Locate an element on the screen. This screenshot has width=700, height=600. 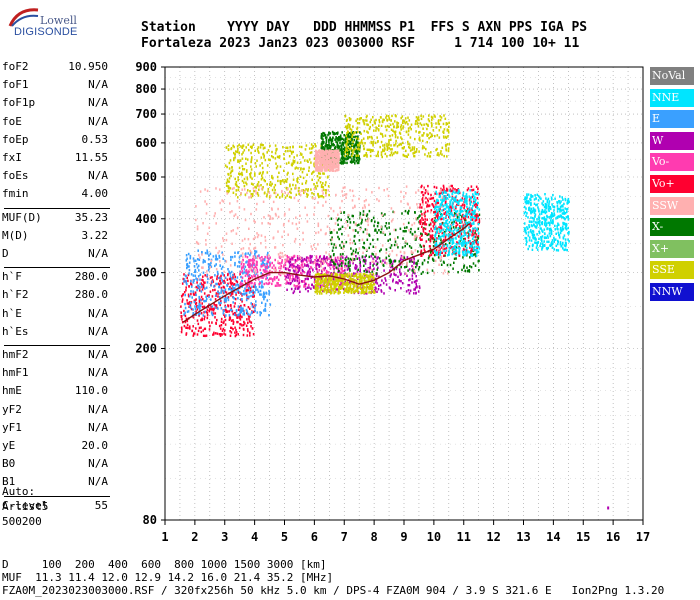
param-row: M(D) 3.22 is located at coordinates (55, 238).